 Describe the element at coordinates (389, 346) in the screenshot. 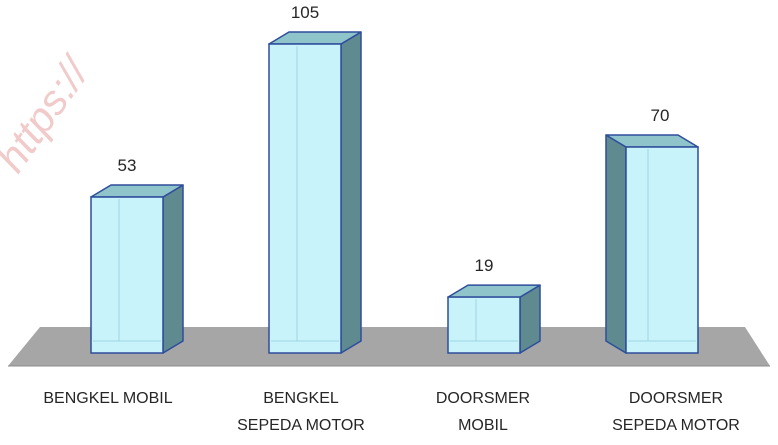

I see `chart-floor` at that location.